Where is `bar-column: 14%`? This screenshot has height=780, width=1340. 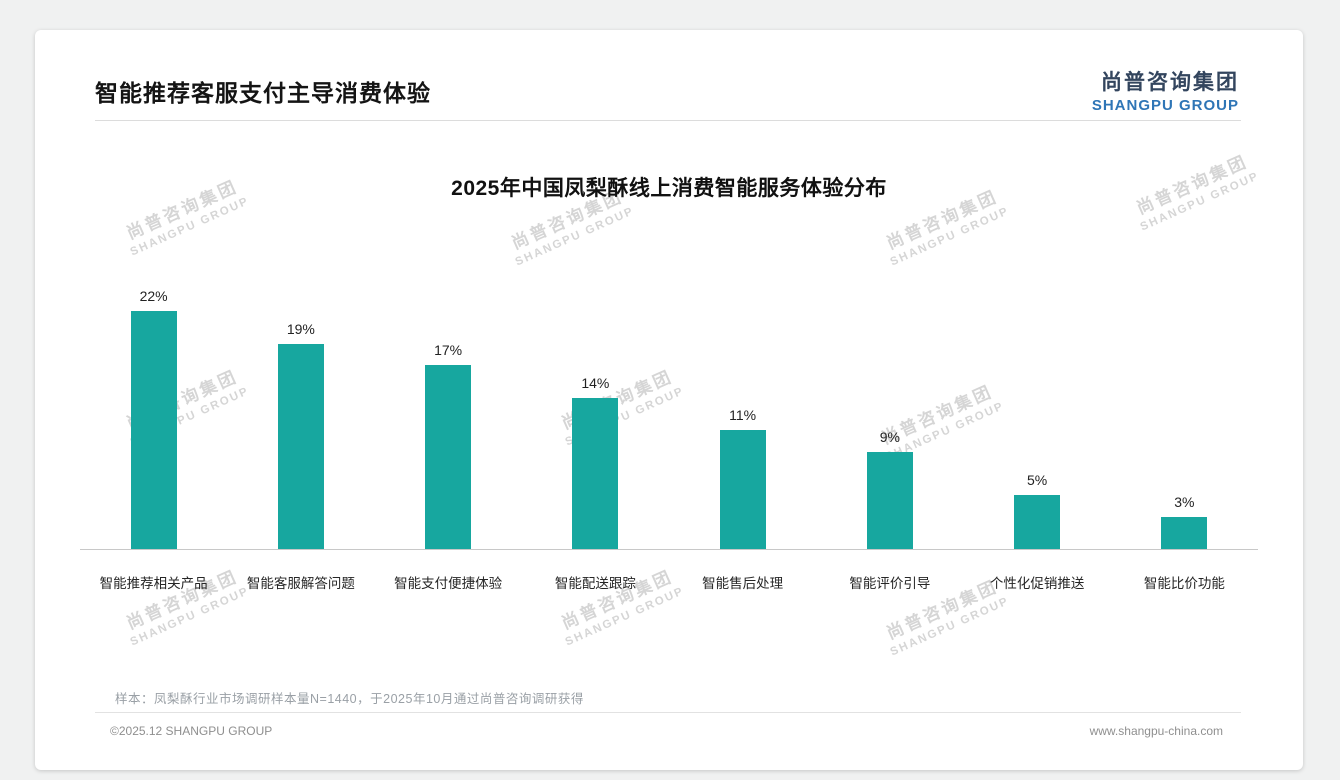
bar-column: 14% is located at coordinates (595, 406).